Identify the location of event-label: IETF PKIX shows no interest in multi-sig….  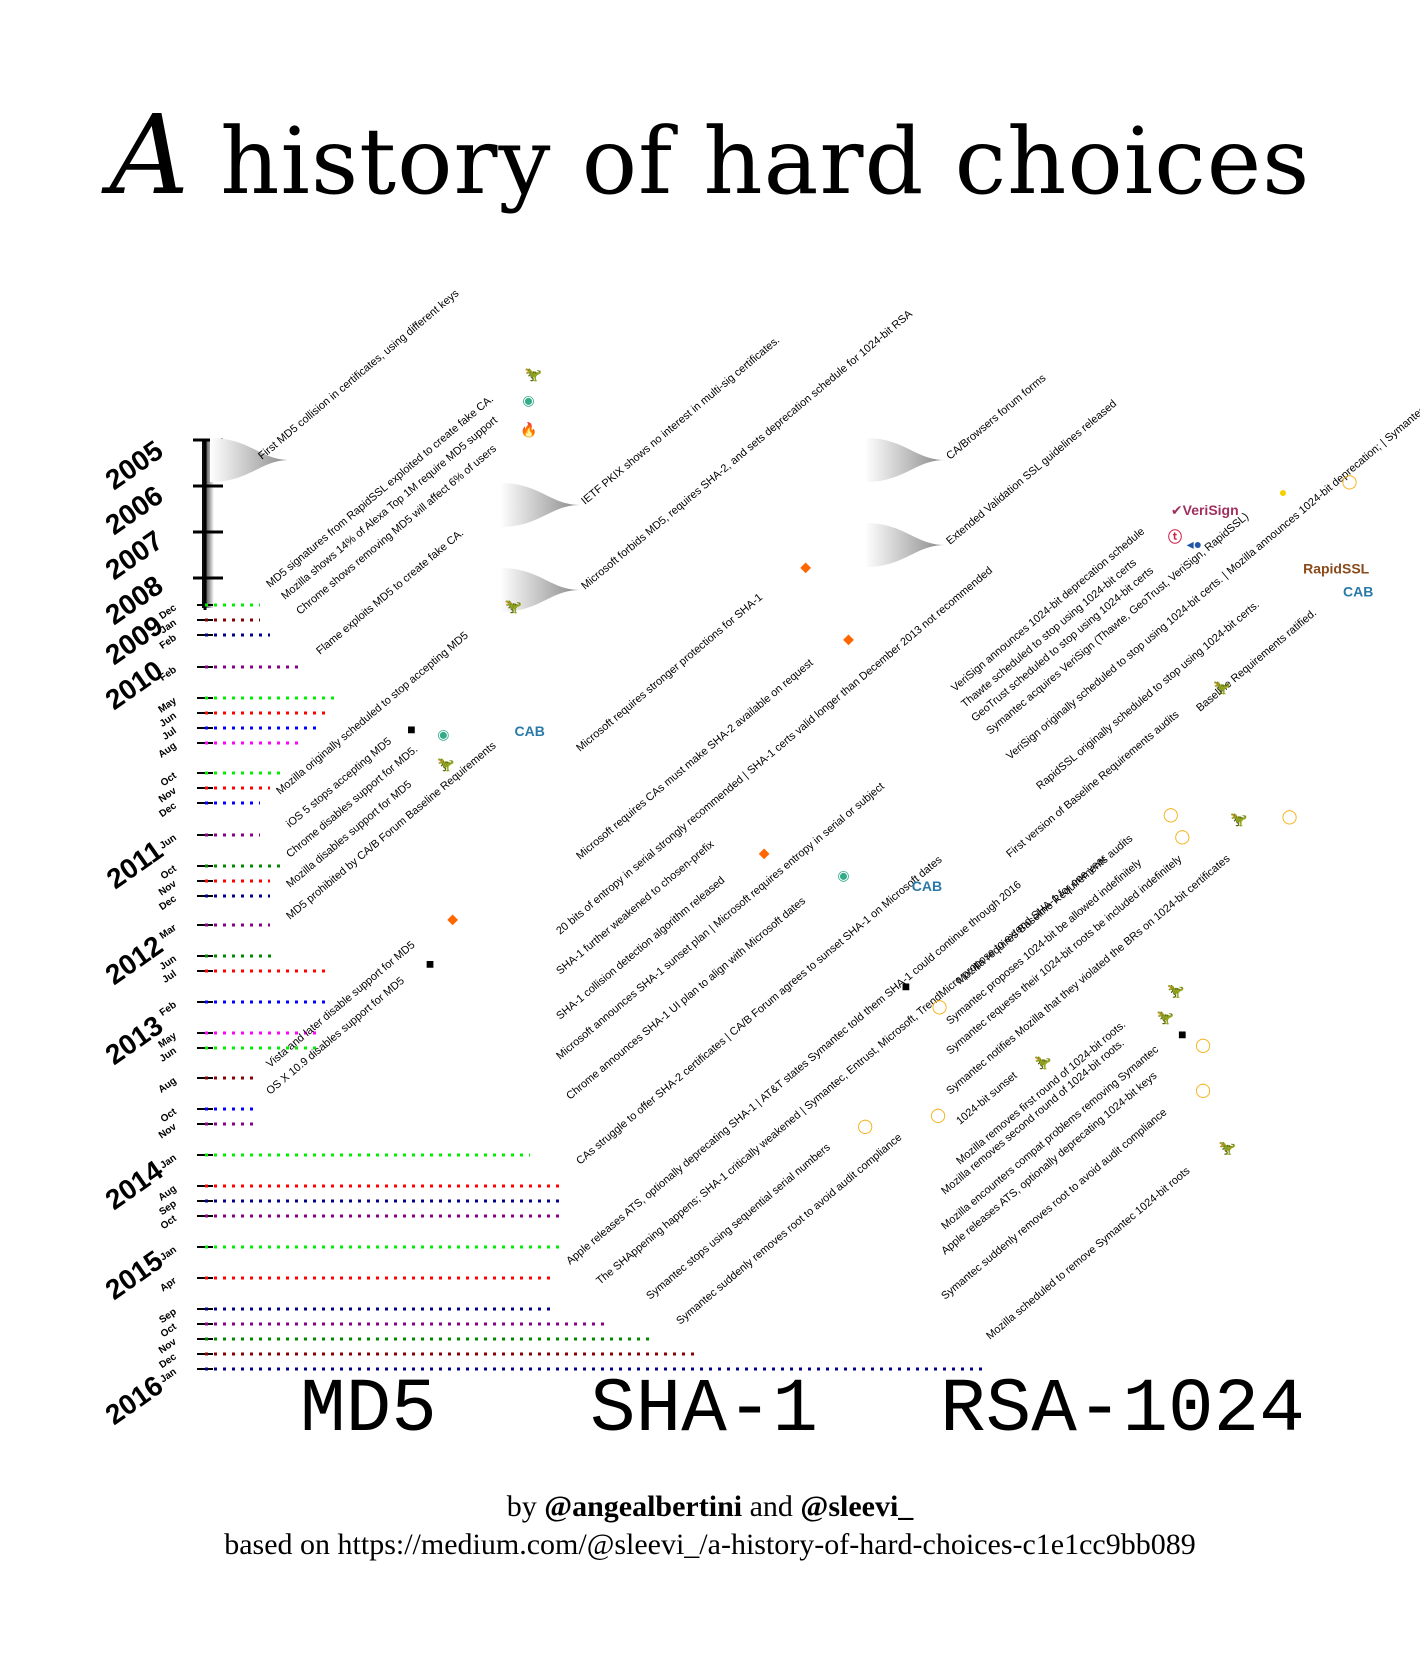
(680, 420).